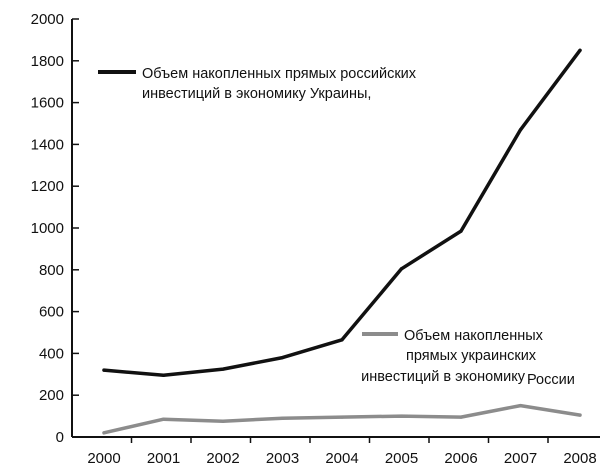  I want to click on x-tick-label: 2005, so click(401, 458).